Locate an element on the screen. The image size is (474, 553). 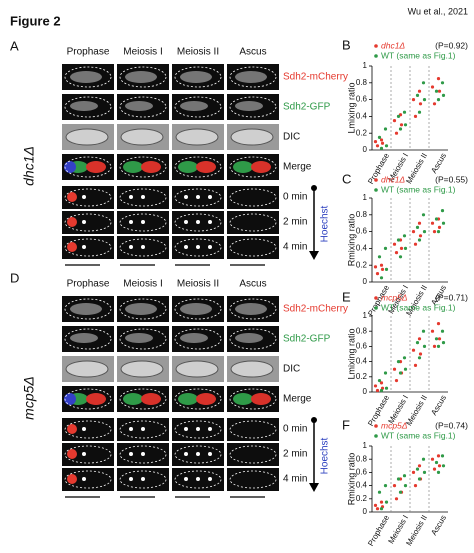
channel-label: Merge is located at coordinates (297, 167).